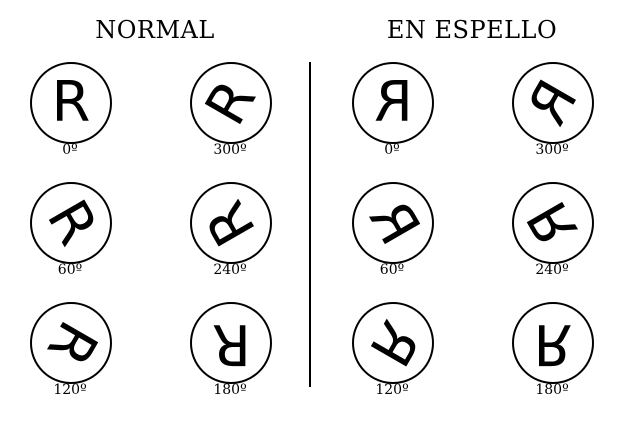 The image size is (622, 428). I want to click on normal-r-disc-180: R 180º, so click(232, 357).